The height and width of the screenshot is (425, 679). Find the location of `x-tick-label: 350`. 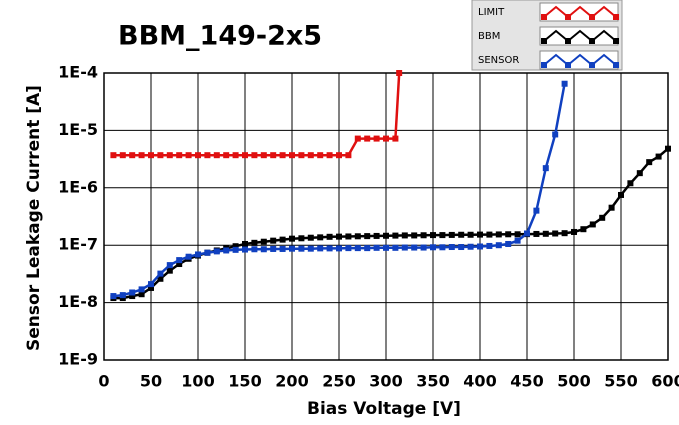

x-tick-label: 350 is located at coordinates (432, 381).